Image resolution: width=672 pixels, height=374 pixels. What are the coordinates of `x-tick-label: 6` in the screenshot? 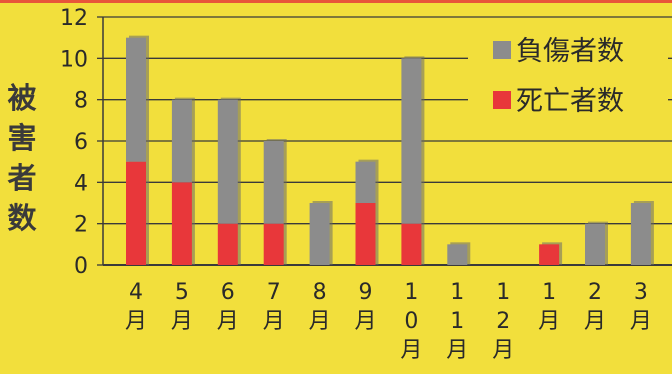 It's located at (228, 292).